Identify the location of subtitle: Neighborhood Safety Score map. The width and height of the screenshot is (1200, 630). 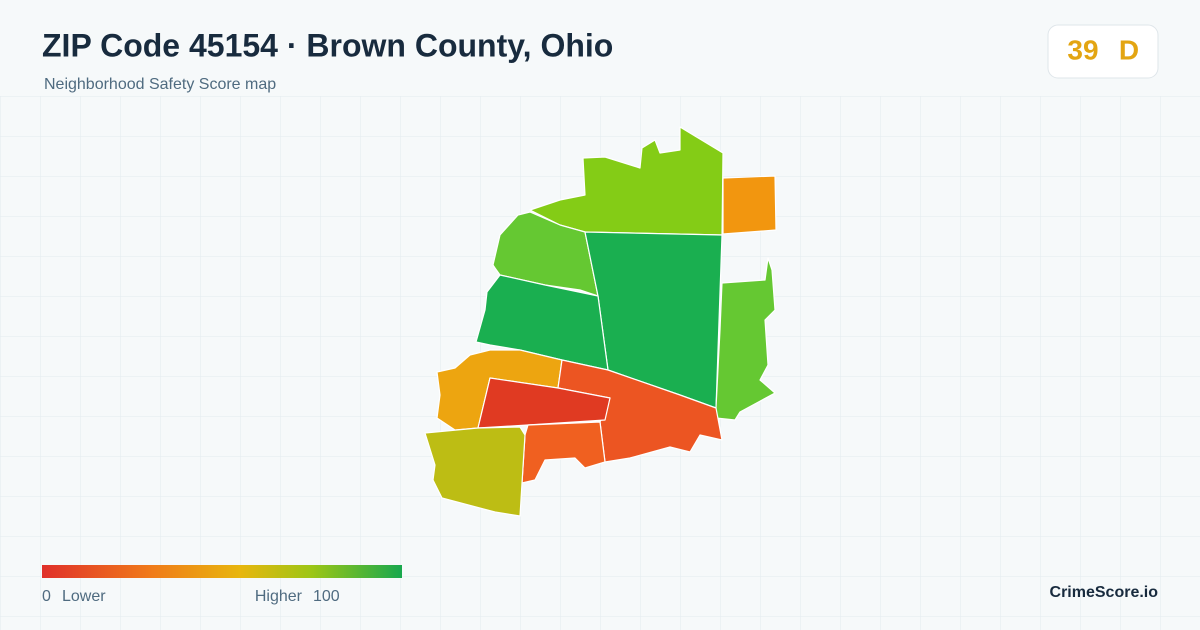
(160, 84).